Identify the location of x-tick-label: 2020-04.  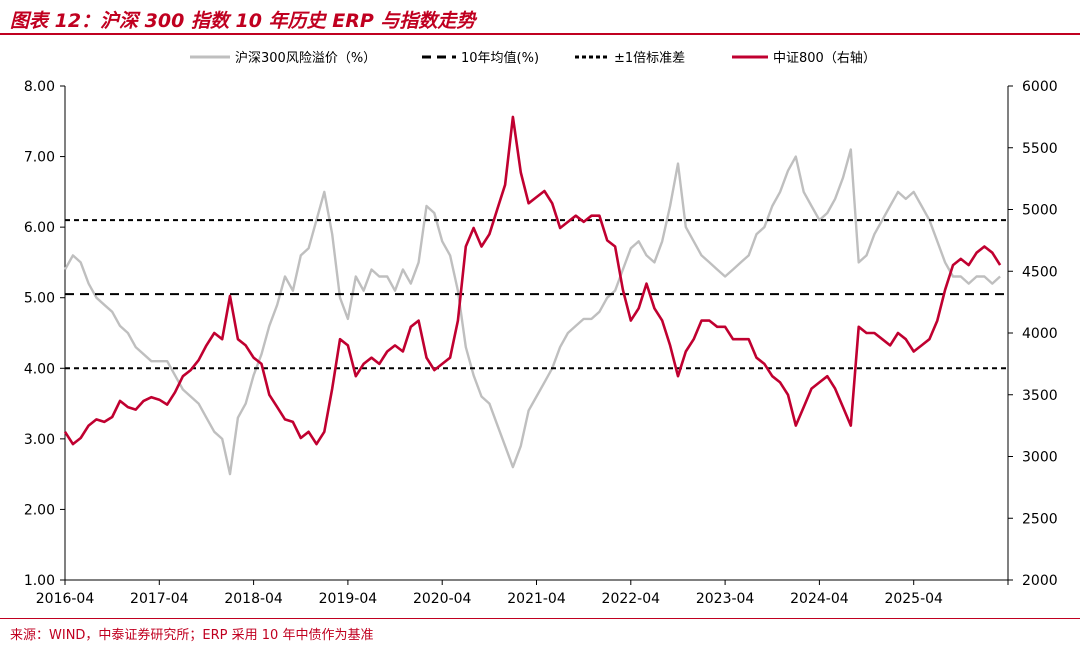
(442, 599).